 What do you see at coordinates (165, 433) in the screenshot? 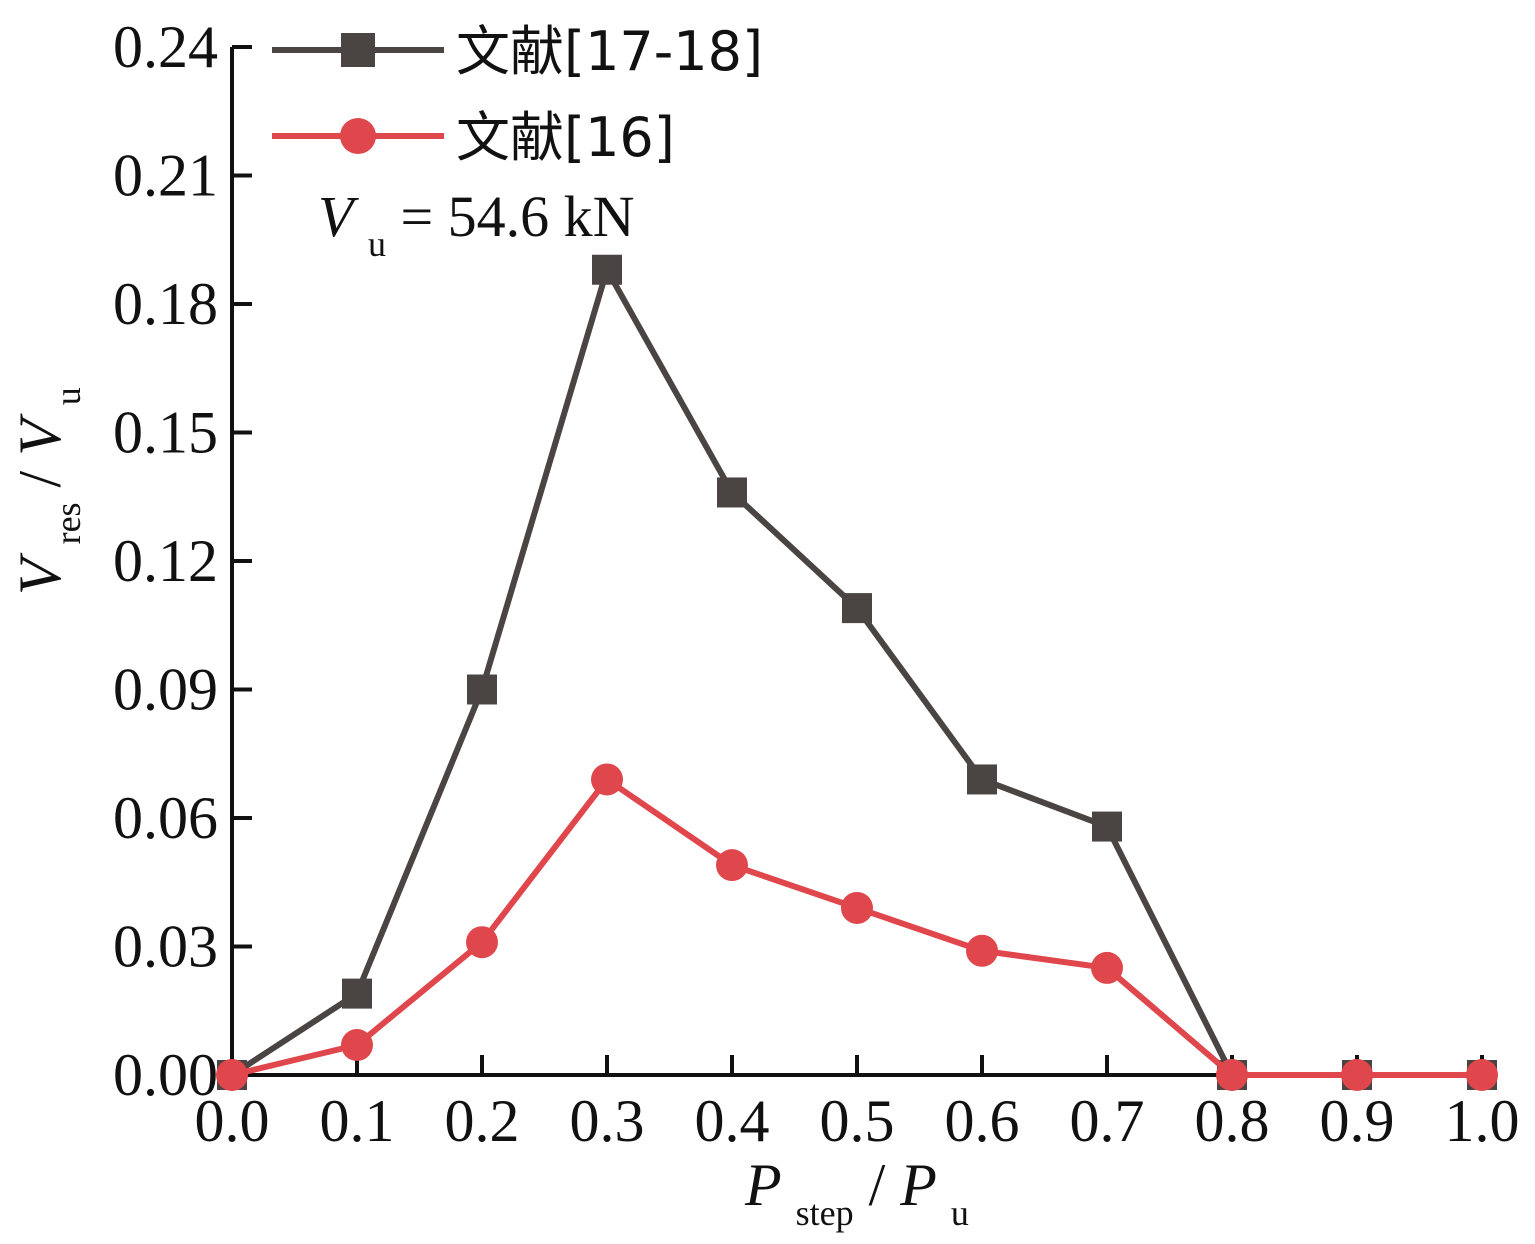
I see `y-tick-label: 0.15` at bounding box center [165, 433].